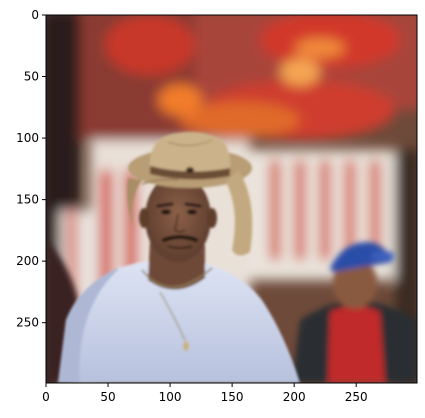 The image size is (425, 418). I want to click on x-tick-label: 250, so click(356, 397).